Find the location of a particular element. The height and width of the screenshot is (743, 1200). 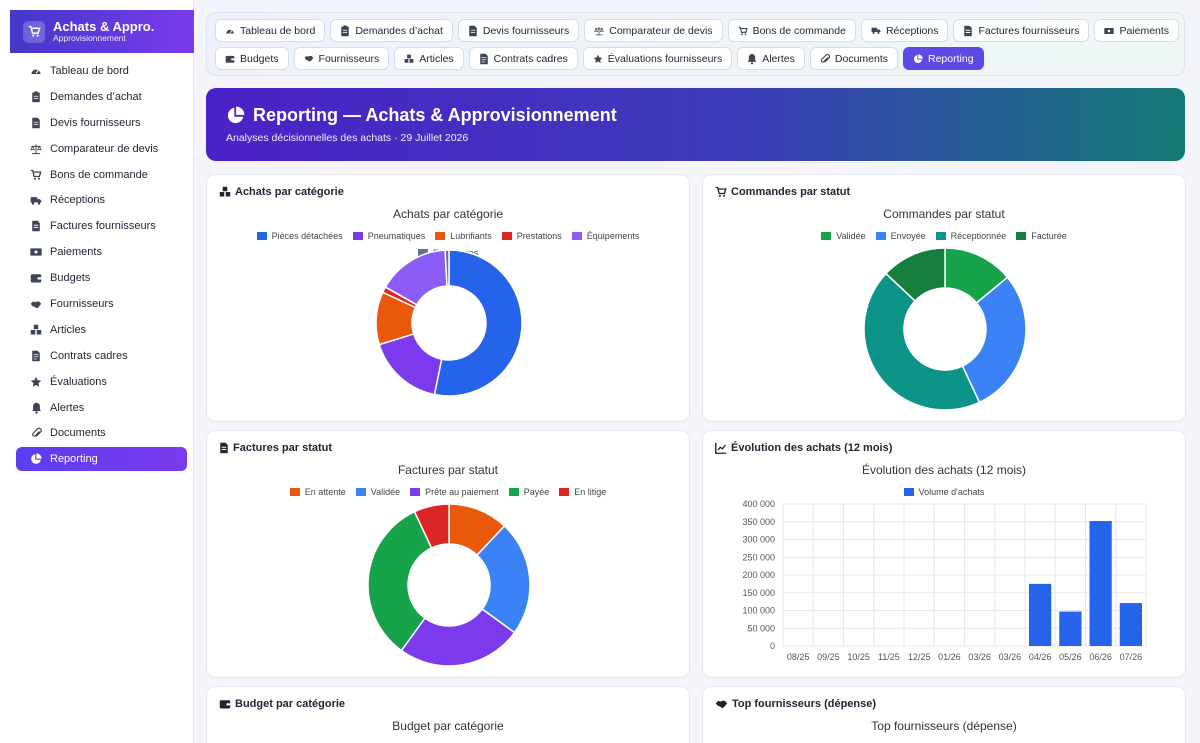

sidebar-item-alertes: Alertes is located at coordinates (101, 408).